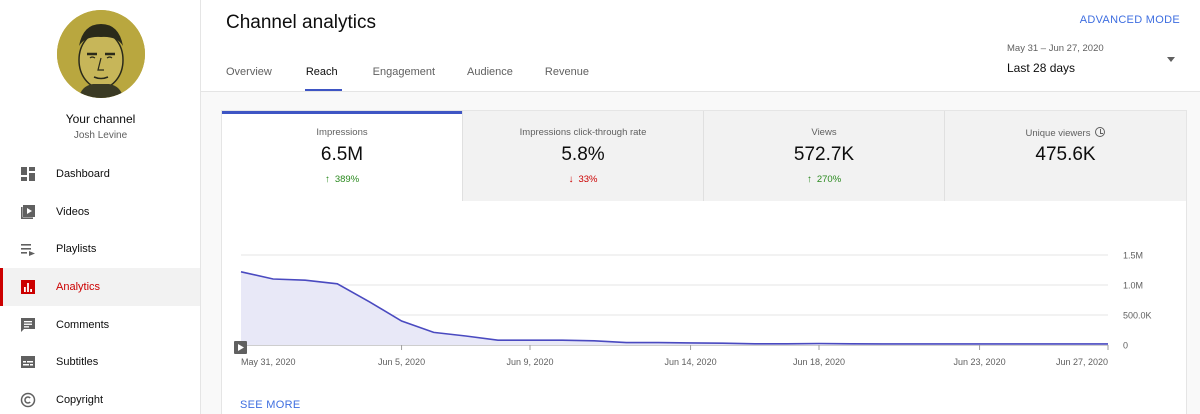 This screenshot has width=1200, height=414. Describe the element at coordinates (77, 362) in the screenshot. I see `sidebar-item-label: Subtitles` at that location.